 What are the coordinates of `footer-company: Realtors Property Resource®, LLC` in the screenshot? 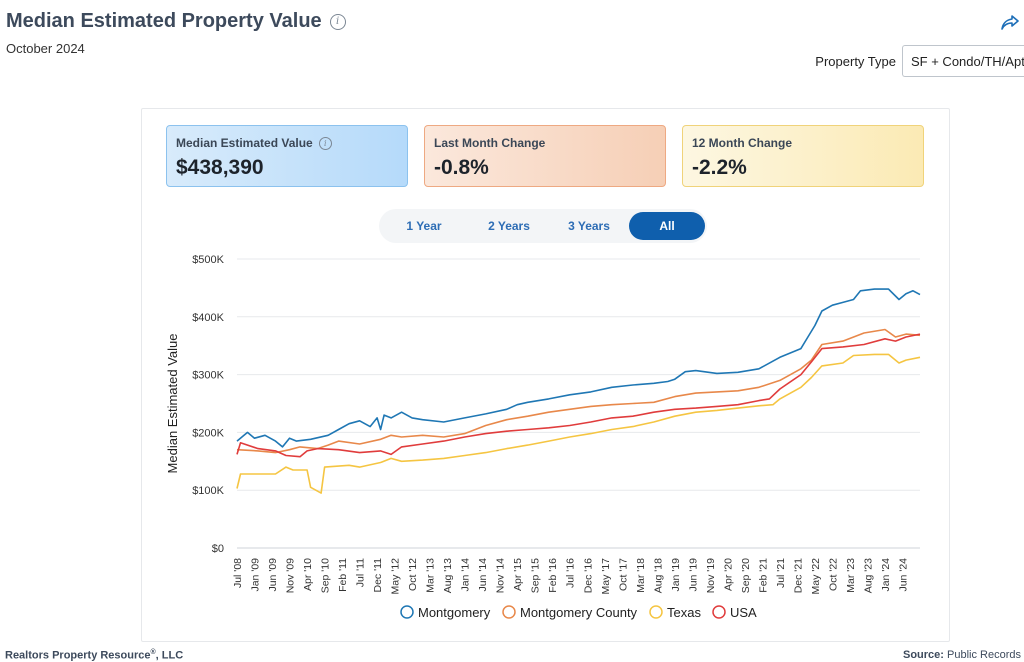 It's located at (94, 655).